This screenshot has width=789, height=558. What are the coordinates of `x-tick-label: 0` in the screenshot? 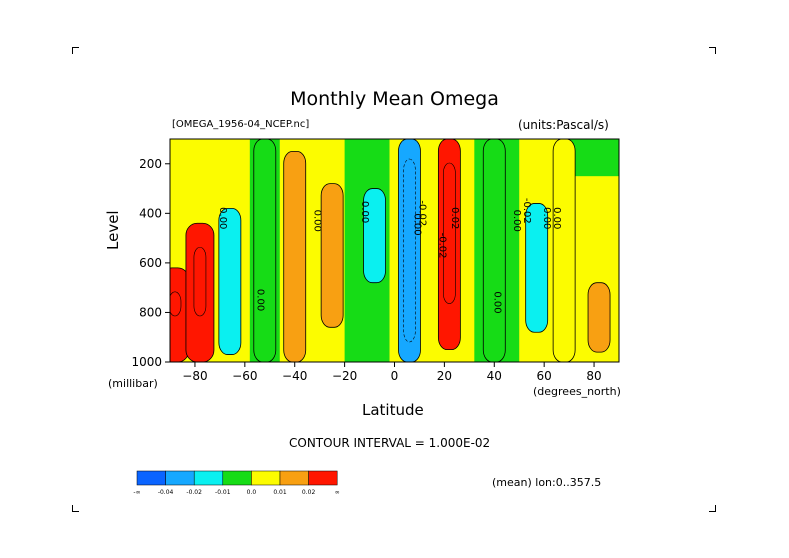 It's located at (395, 376).